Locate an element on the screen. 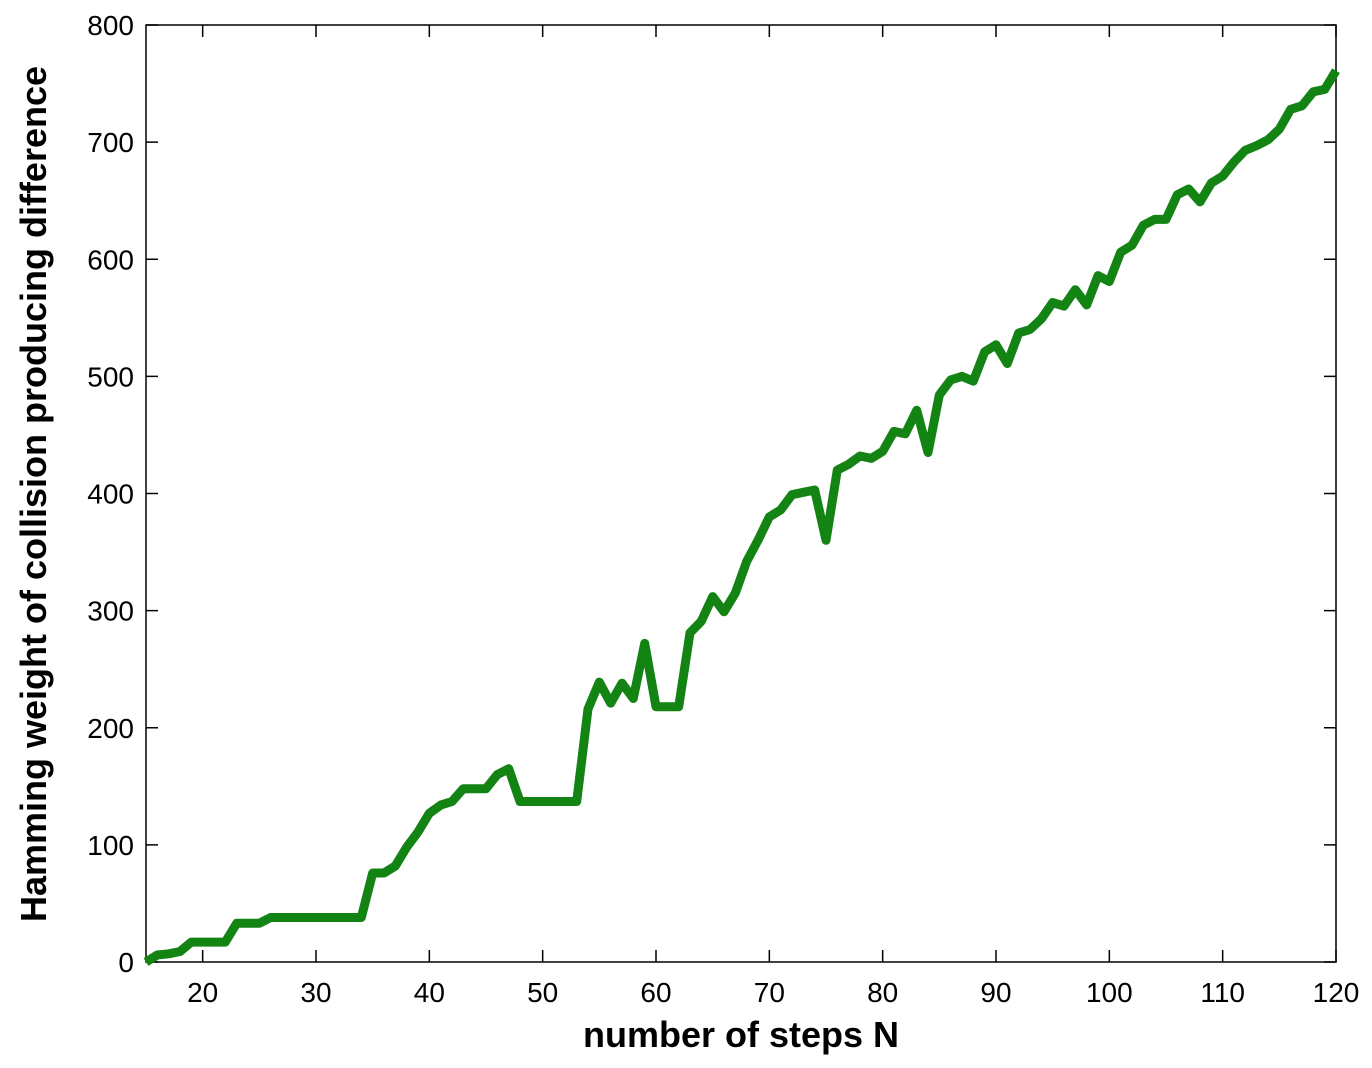  x-tick-label: 110 is located at coordinates (1222, 992).